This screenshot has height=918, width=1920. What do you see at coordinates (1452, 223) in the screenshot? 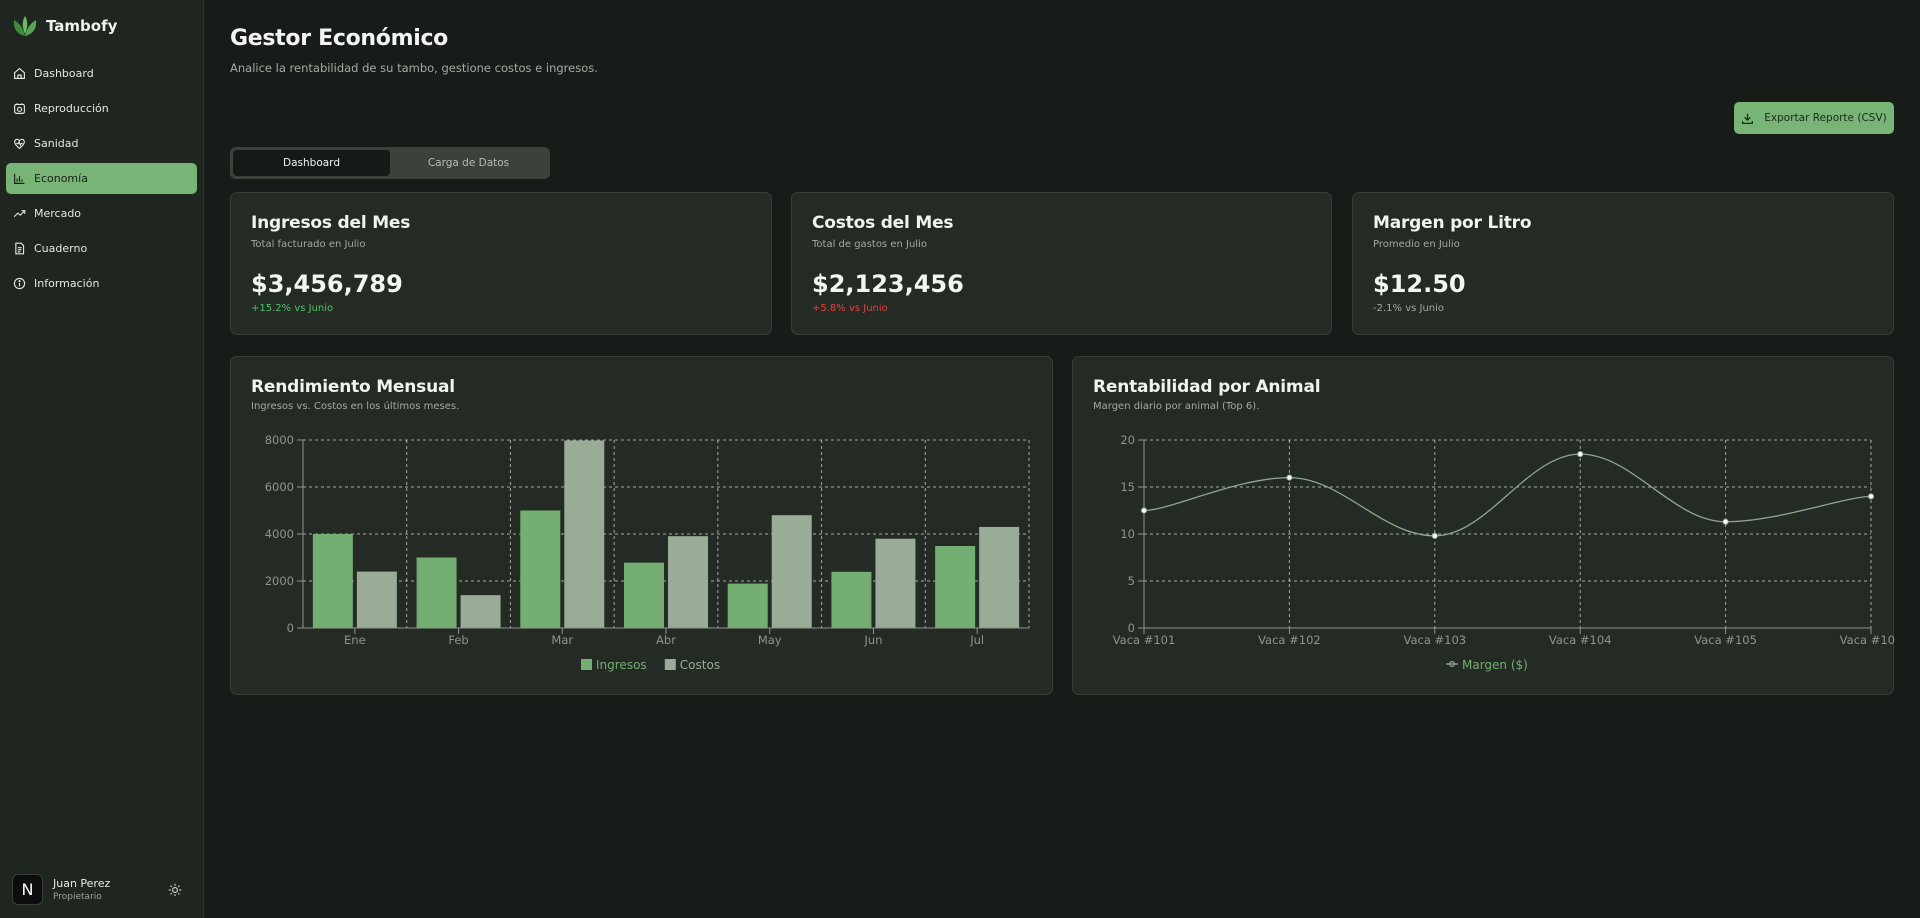
I see `kpi-title: Margen por Litro` at bounding box center [1452, 223].